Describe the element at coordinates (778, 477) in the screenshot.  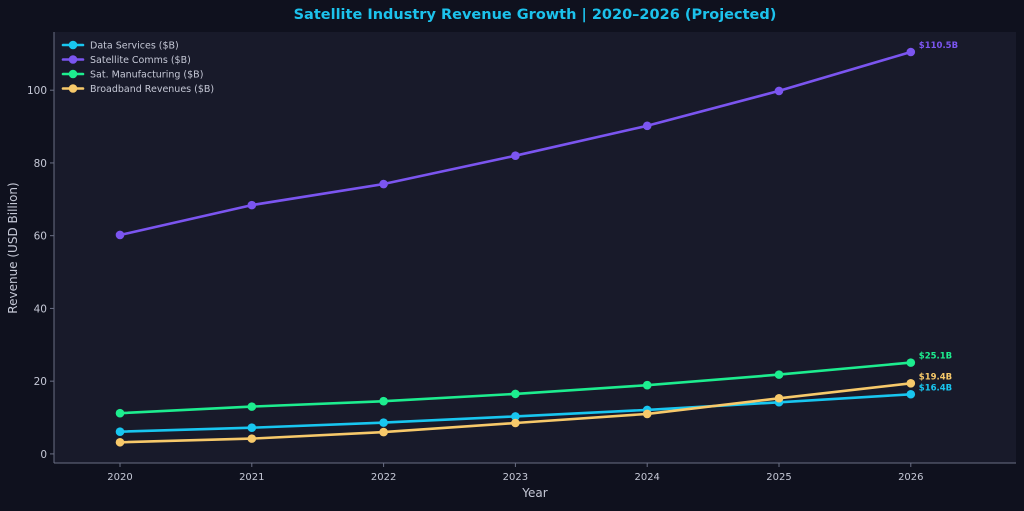
I see `x-tick-label: 2025` at that location.